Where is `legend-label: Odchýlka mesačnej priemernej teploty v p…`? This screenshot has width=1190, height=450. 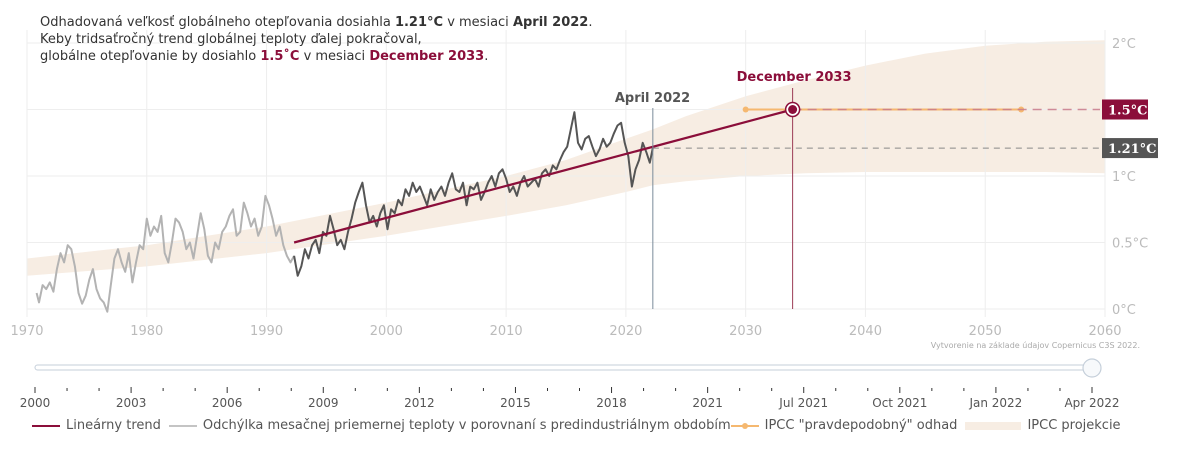
legend-label: Odchýlka mesačnej priemernej teploty v p… is located at coordinates (466, 425).